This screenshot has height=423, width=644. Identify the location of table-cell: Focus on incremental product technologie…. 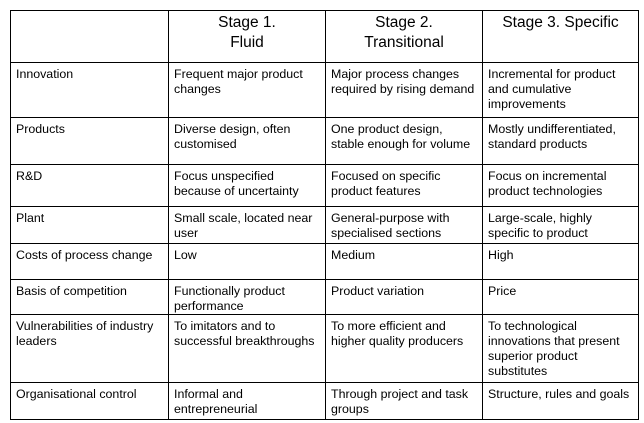
(560, 185).